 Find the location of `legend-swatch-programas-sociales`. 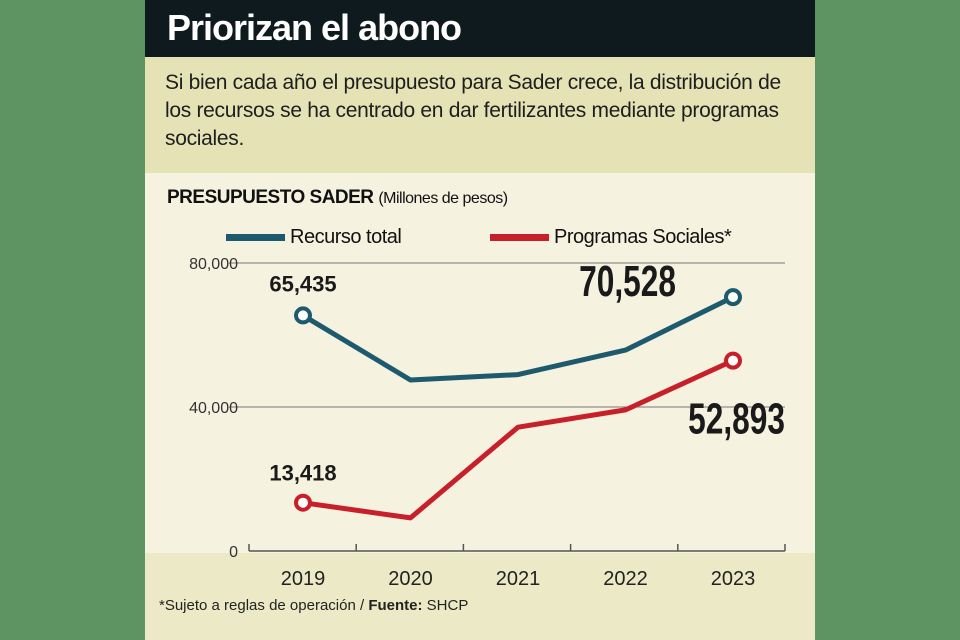

legend-swatch-programas-sociales is located at coordinates (519, 237).